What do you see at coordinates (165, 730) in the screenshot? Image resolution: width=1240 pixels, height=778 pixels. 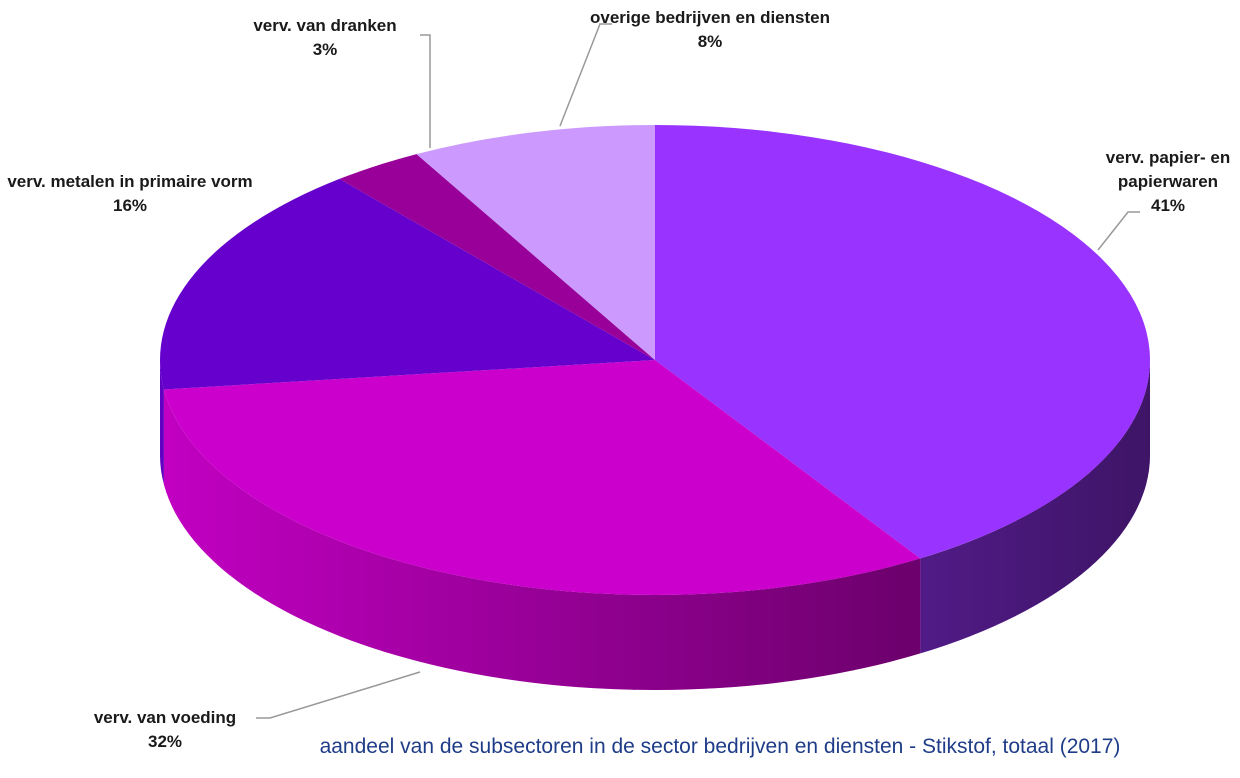 I see `slice-label: verv. van voeding 32%` at bounding box center [165, 730].